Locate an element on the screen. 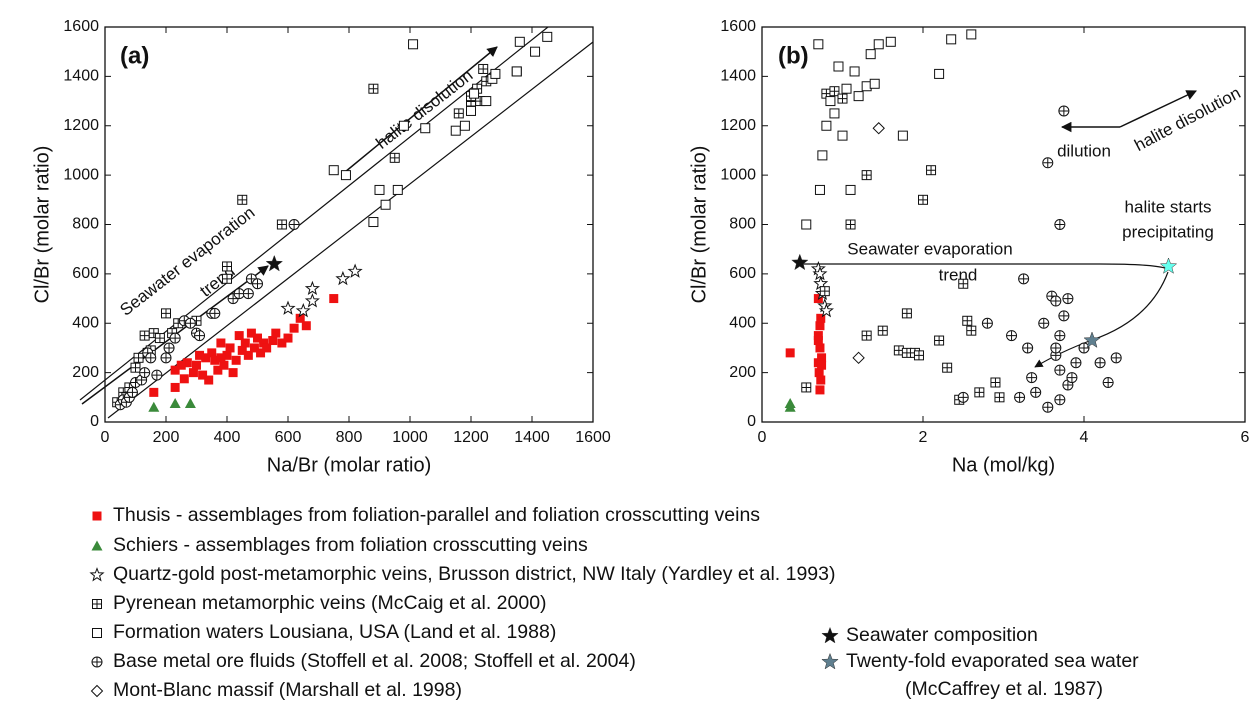 The image size is (1252, 711). panel-label: (b) is located at coordinates (793, 55).